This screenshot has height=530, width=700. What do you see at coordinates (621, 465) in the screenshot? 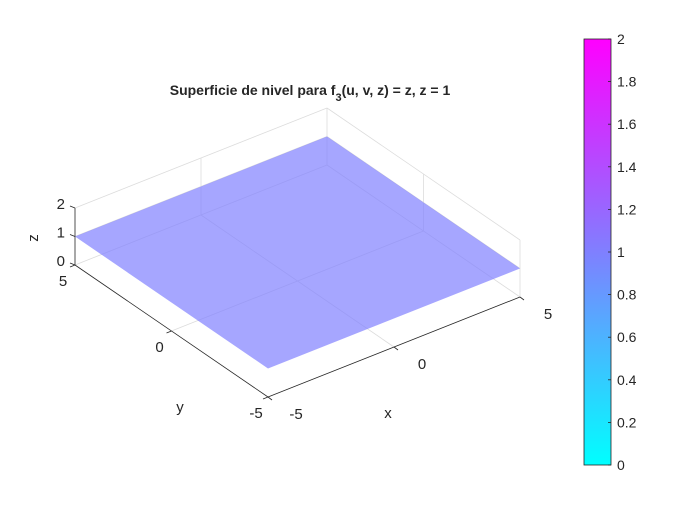
I see `colorbar-tick-label: 0` at bounding box center [621, 465].